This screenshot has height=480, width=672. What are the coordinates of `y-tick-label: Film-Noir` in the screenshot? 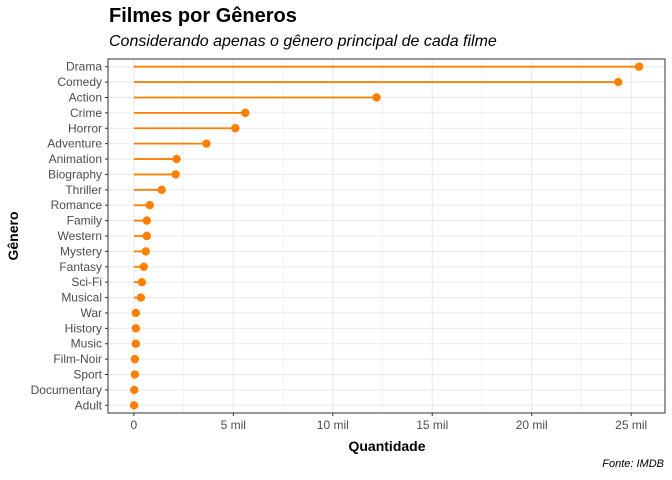 It's located at (77, 359).